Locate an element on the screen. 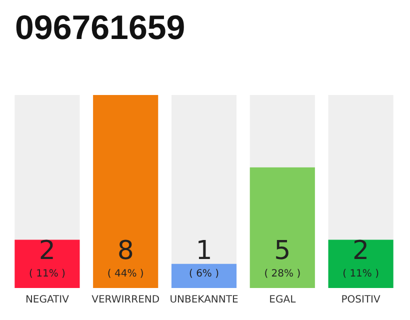  chart-title: 096761659 is located at coordinates (100, 28).